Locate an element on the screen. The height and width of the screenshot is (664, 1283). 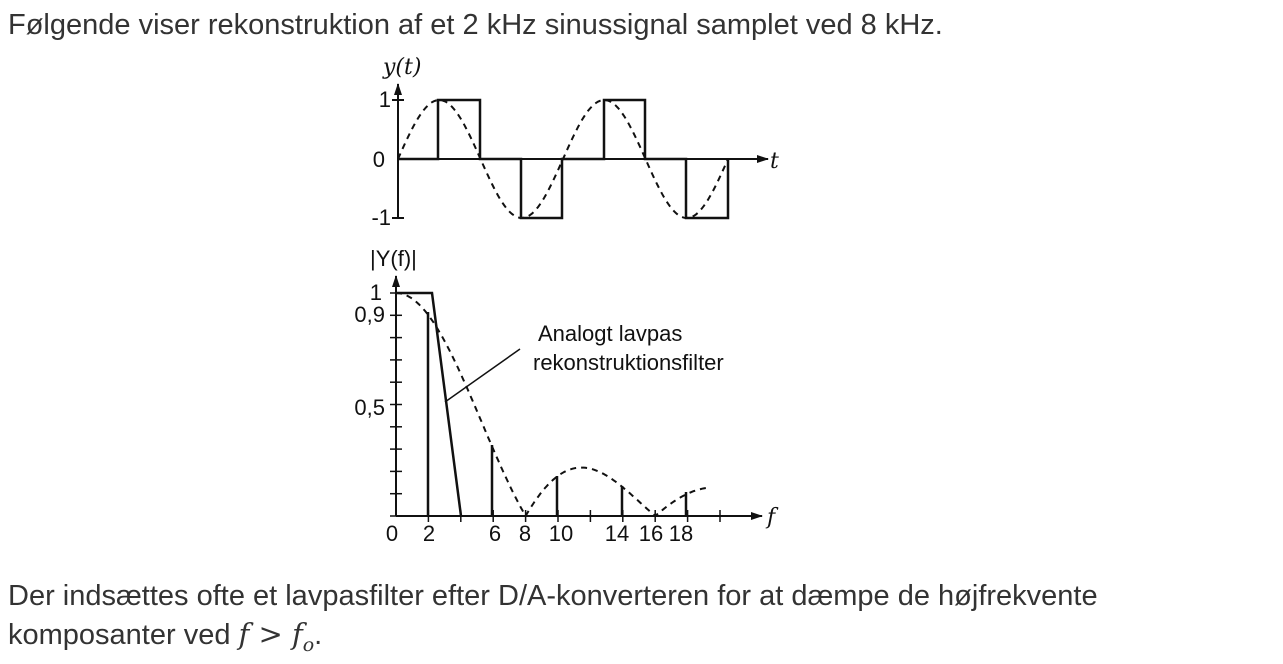
outro-line-2: komposanter ved f > fo. is located at coordinates (553, 639).